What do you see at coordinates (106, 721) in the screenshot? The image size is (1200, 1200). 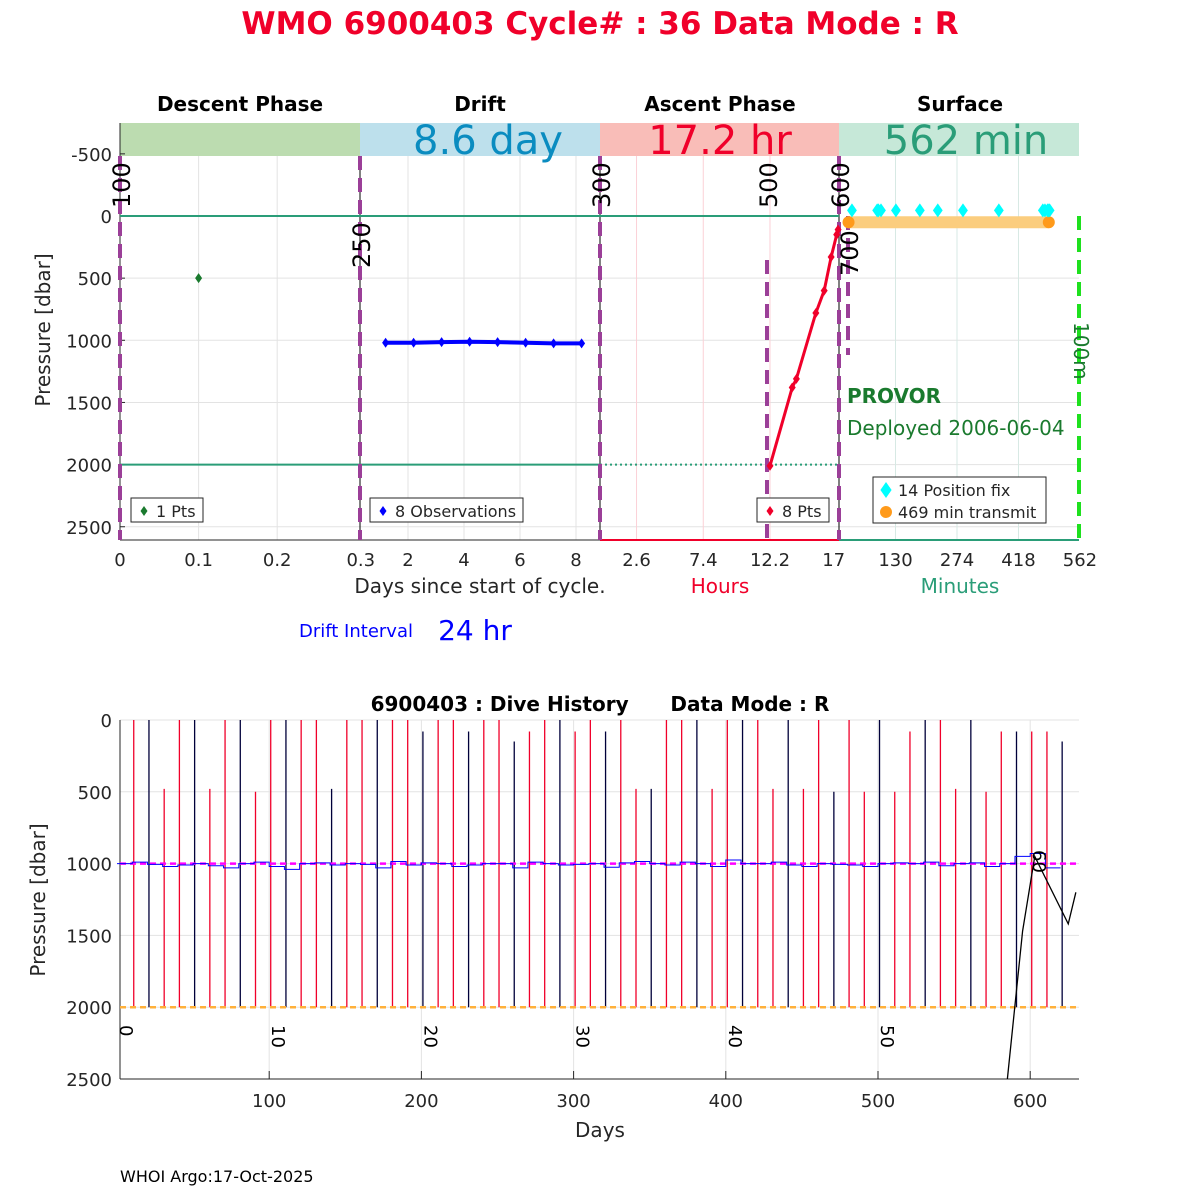 I see `y-tick-label: 0` at bounding box center [106, 721].